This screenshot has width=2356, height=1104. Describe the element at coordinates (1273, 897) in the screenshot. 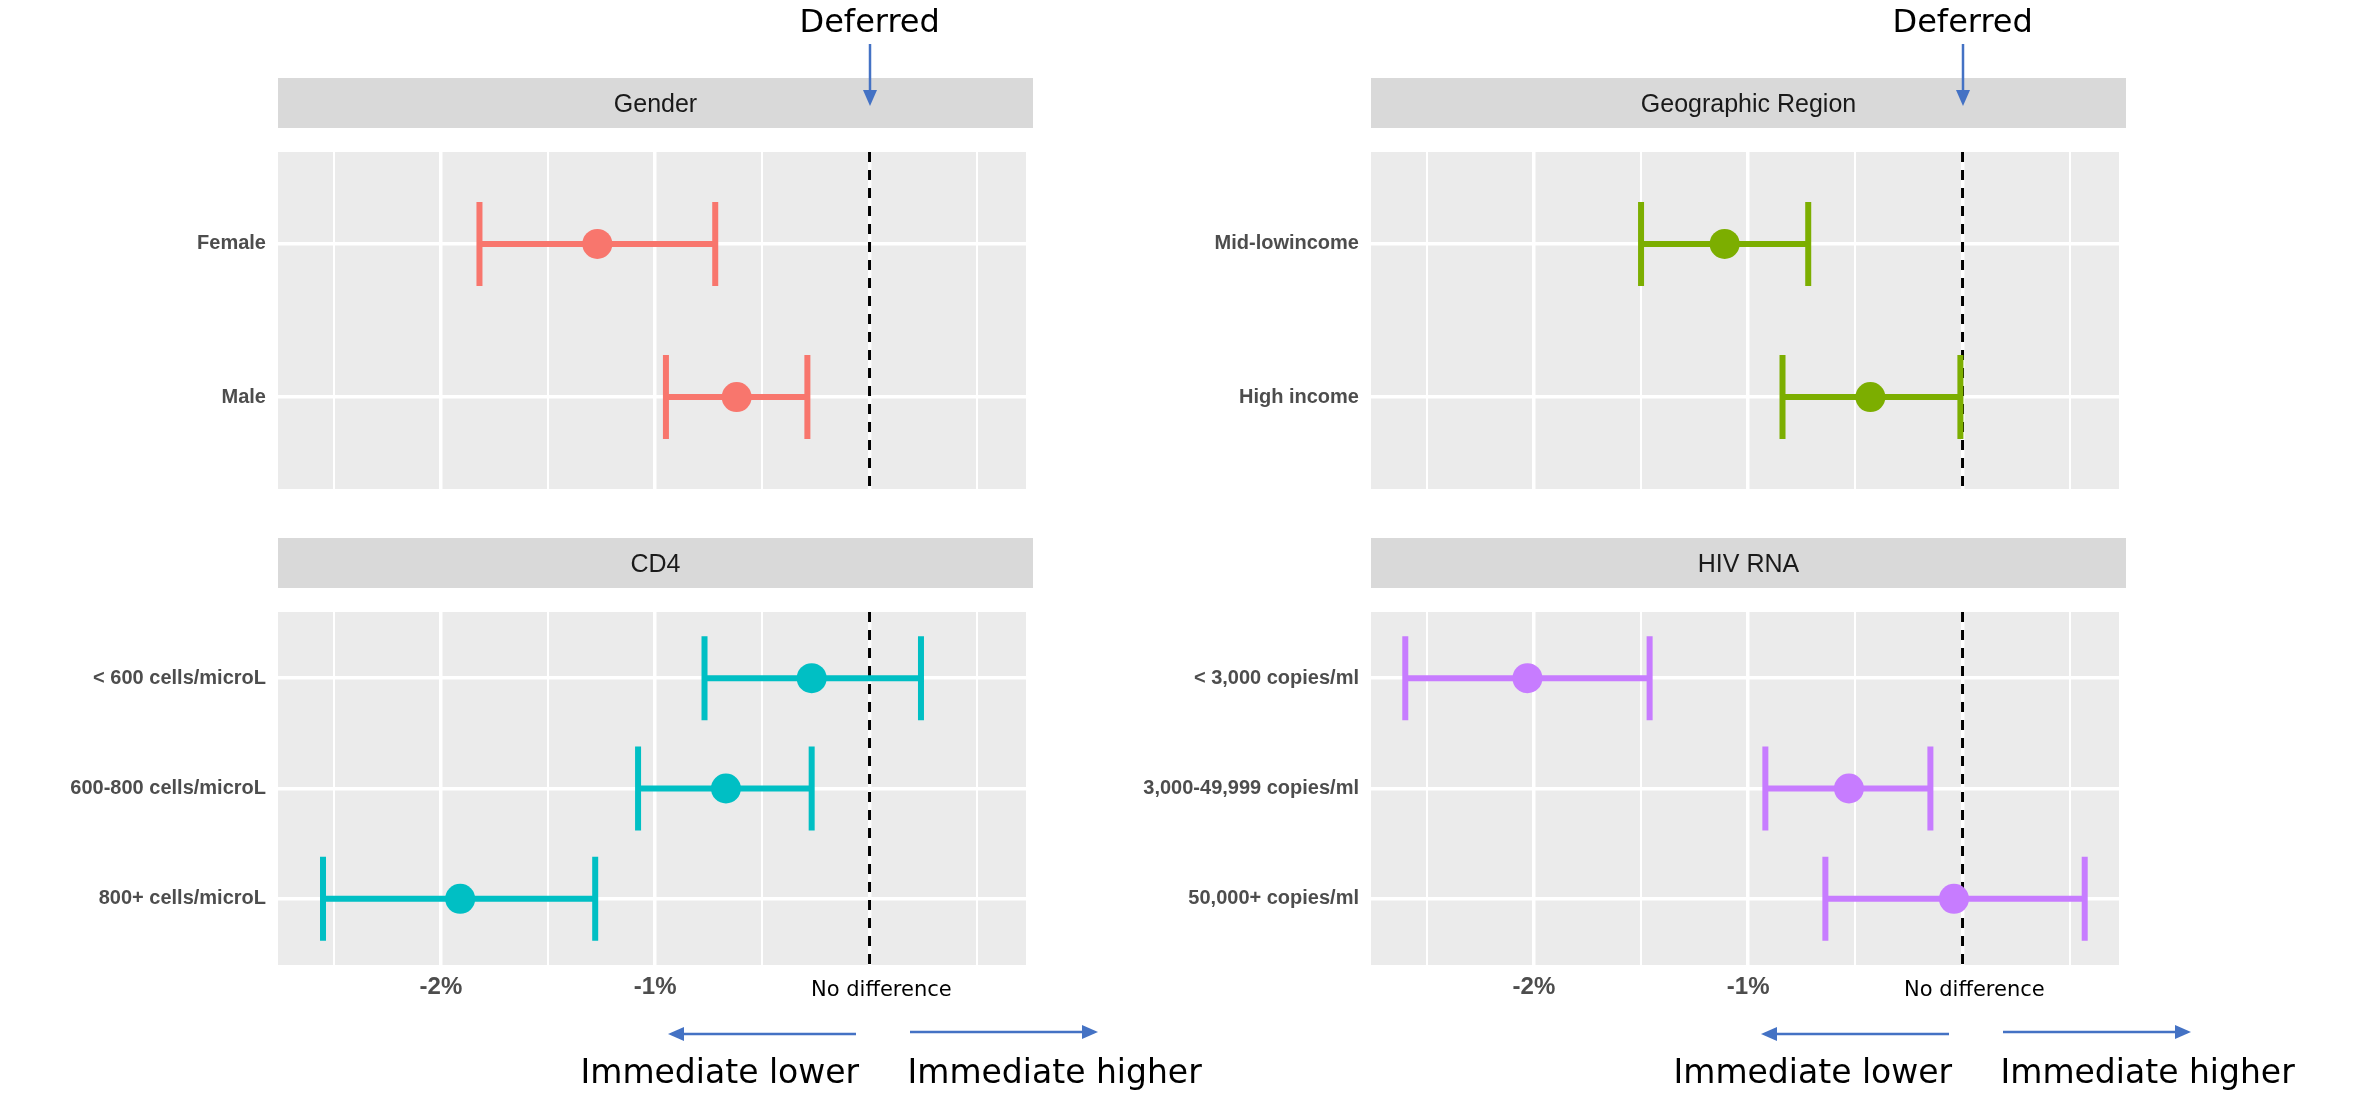

I see `y-tick-label: 50,000+ copies/ml` at that location.